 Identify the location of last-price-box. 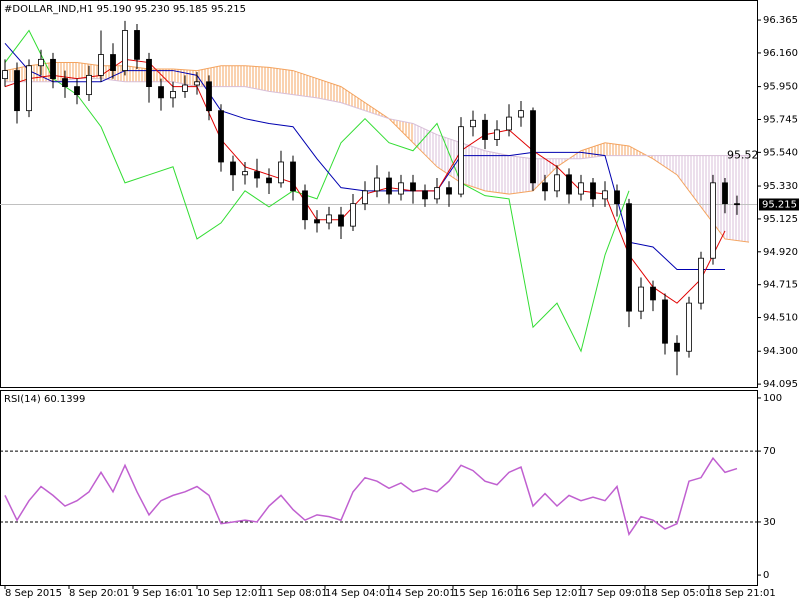
(779, 204).